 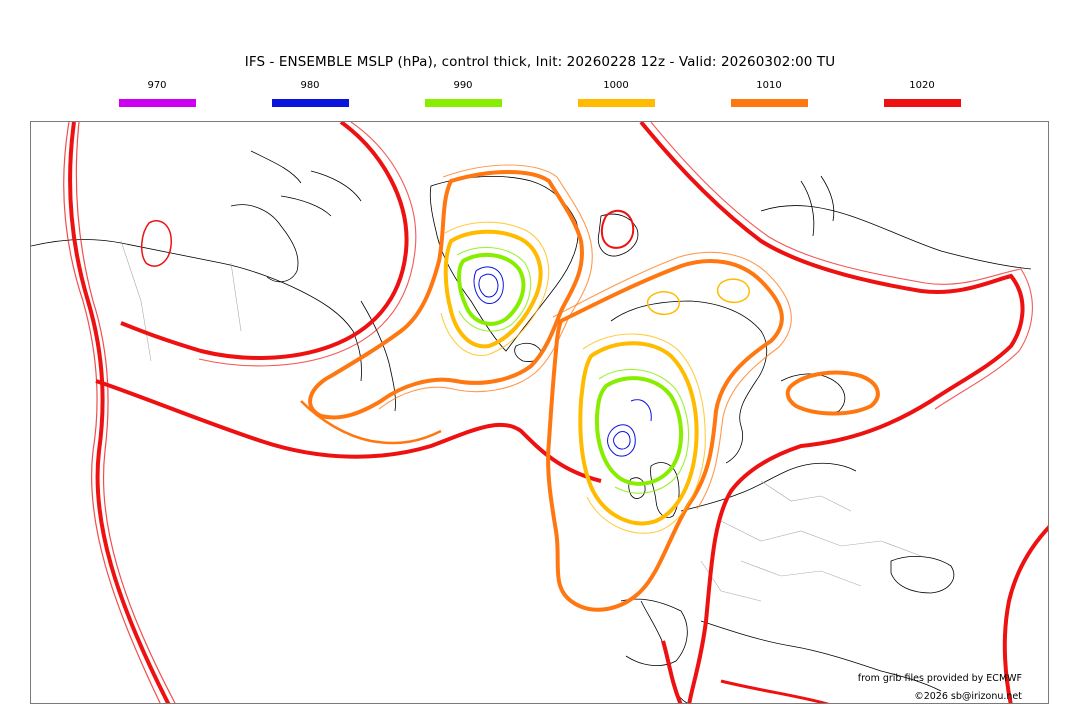 What do you see at coordinates (181, 301) in the screenshot?
I see `border-lines-north-america` at bounding box center [181, 301].